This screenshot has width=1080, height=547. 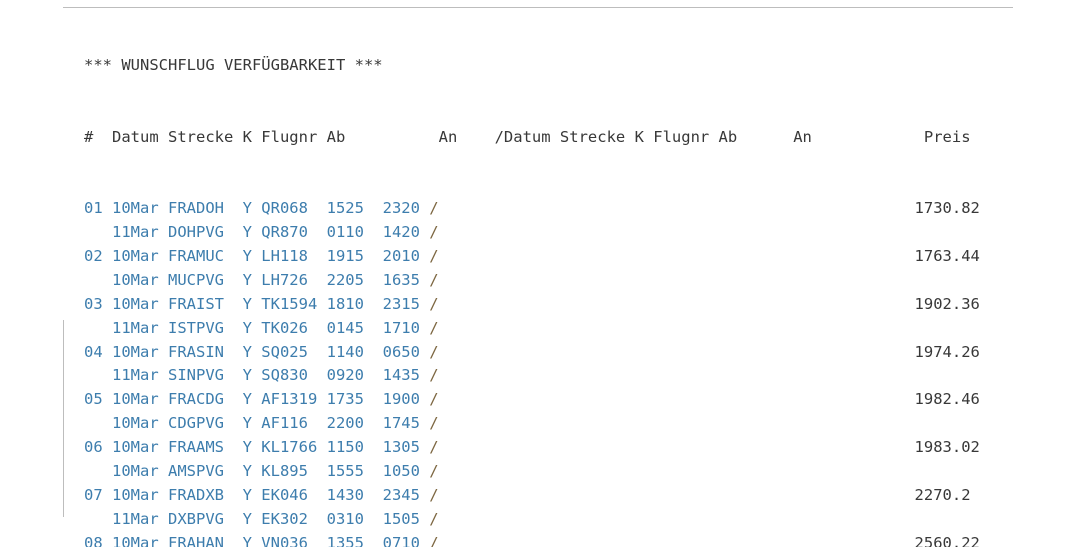 What do you see at coordinates (257, 351) in the screenshot?
I see `segment-fields: 04 10Mar FRASIN Y SQ025 1140 0650` at bounding box center [257, 351].